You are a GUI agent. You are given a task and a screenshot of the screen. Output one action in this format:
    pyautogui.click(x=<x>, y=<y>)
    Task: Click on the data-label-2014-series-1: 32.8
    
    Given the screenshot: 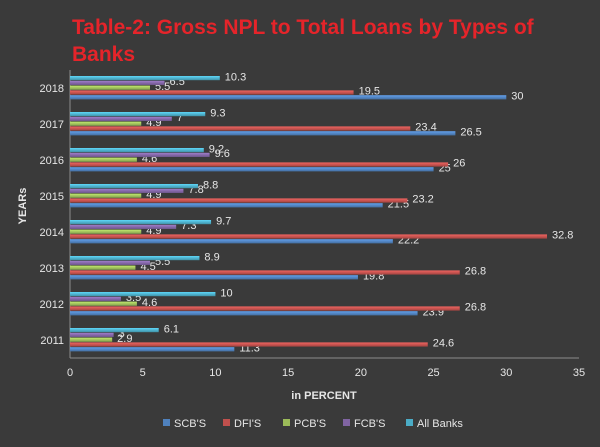 What is the action you would take?
    pyautogui.click(x=562, y=236)
    